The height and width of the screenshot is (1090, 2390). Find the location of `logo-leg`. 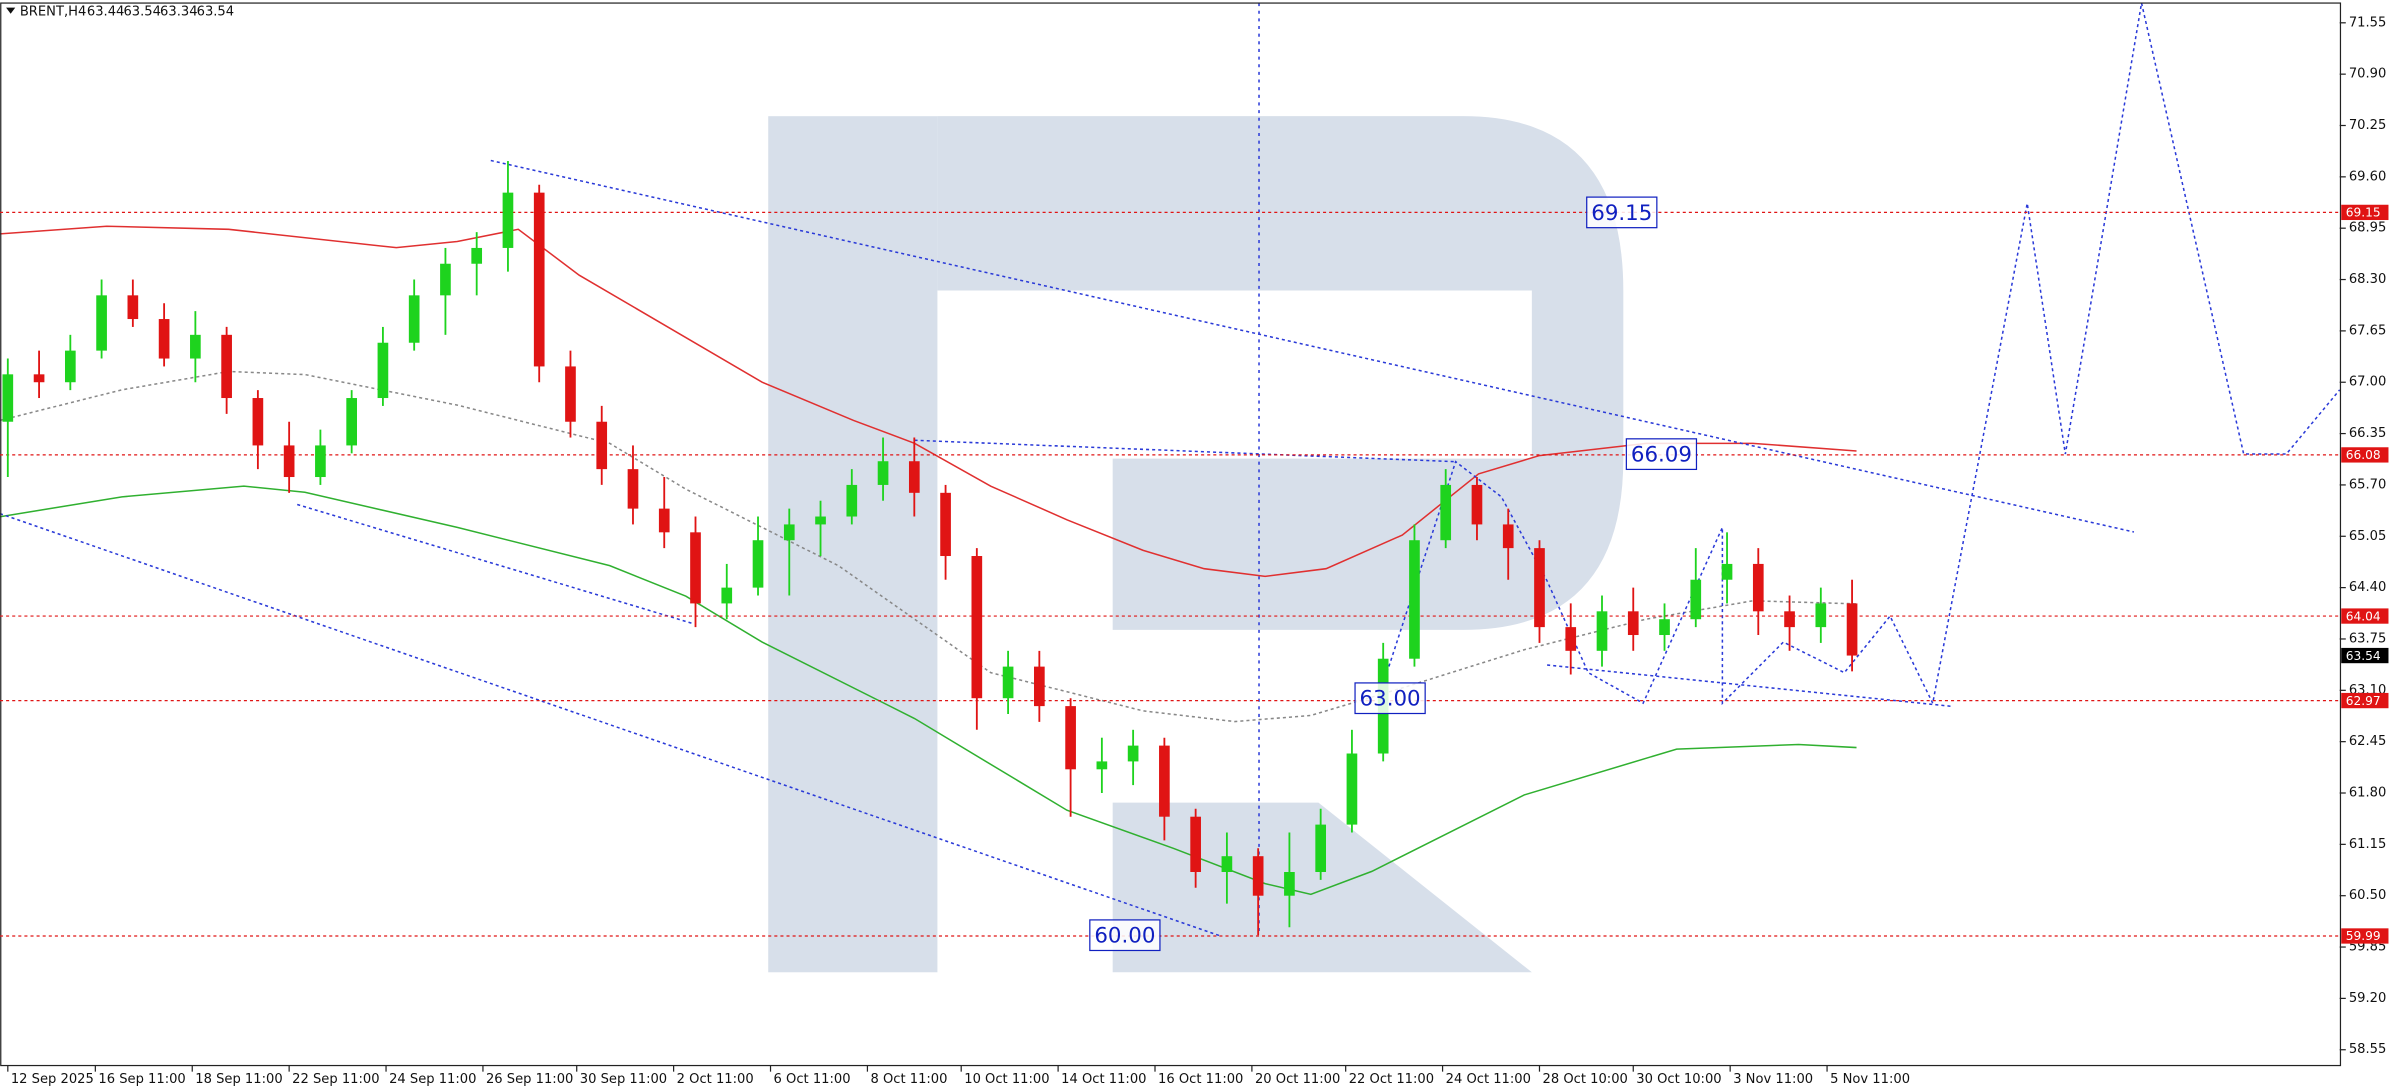

logo-leg is located at coordinates (1322, 887).